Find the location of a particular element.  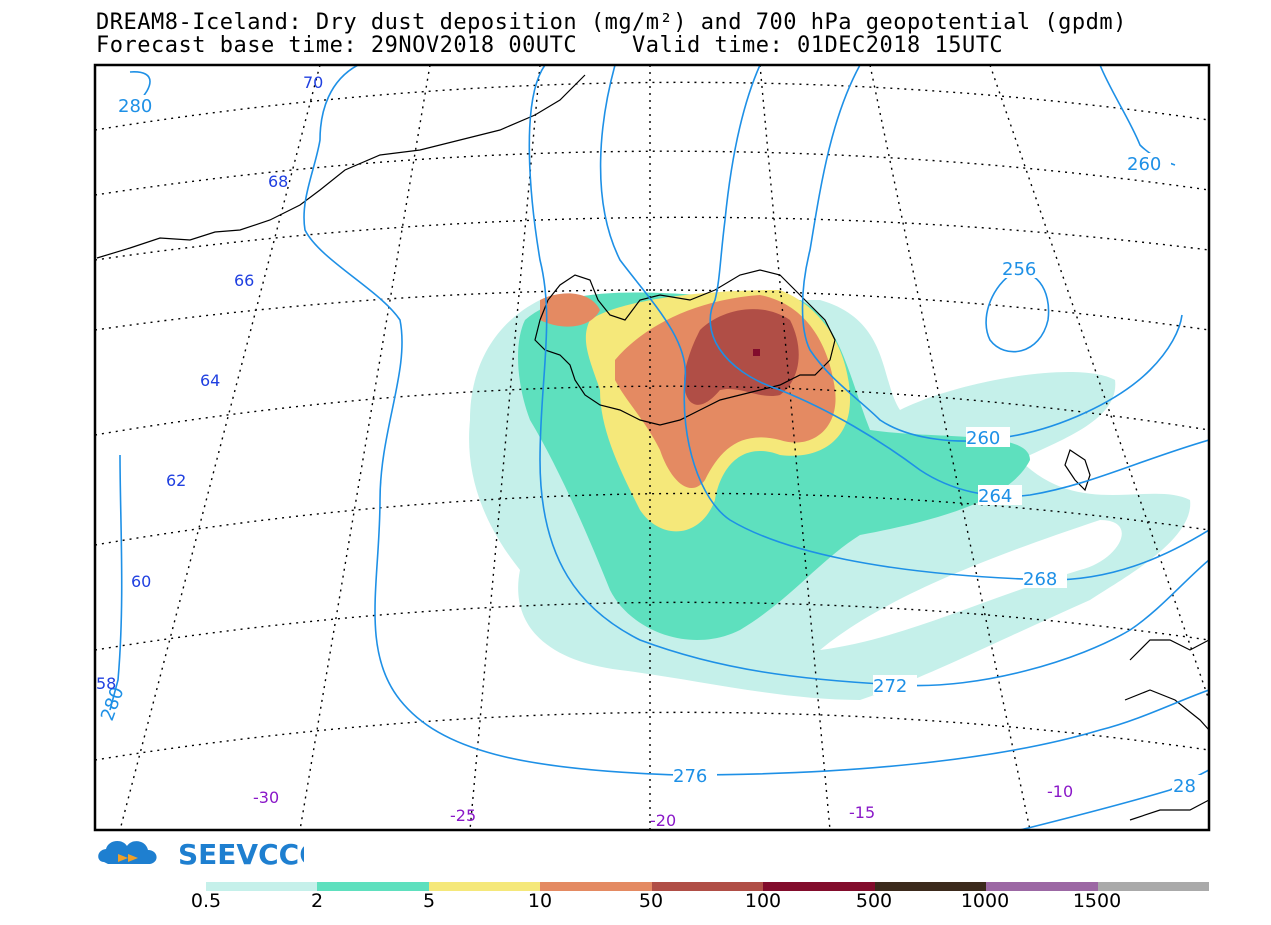

legend-label: 50 is located at coordinates (651, 901).